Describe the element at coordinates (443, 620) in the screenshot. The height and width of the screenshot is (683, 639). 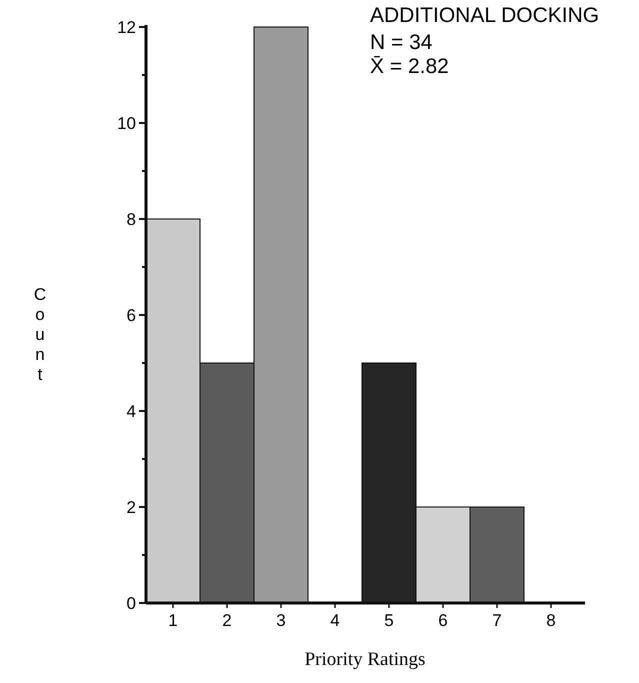
I see `x-tick-label: 6` at that location.